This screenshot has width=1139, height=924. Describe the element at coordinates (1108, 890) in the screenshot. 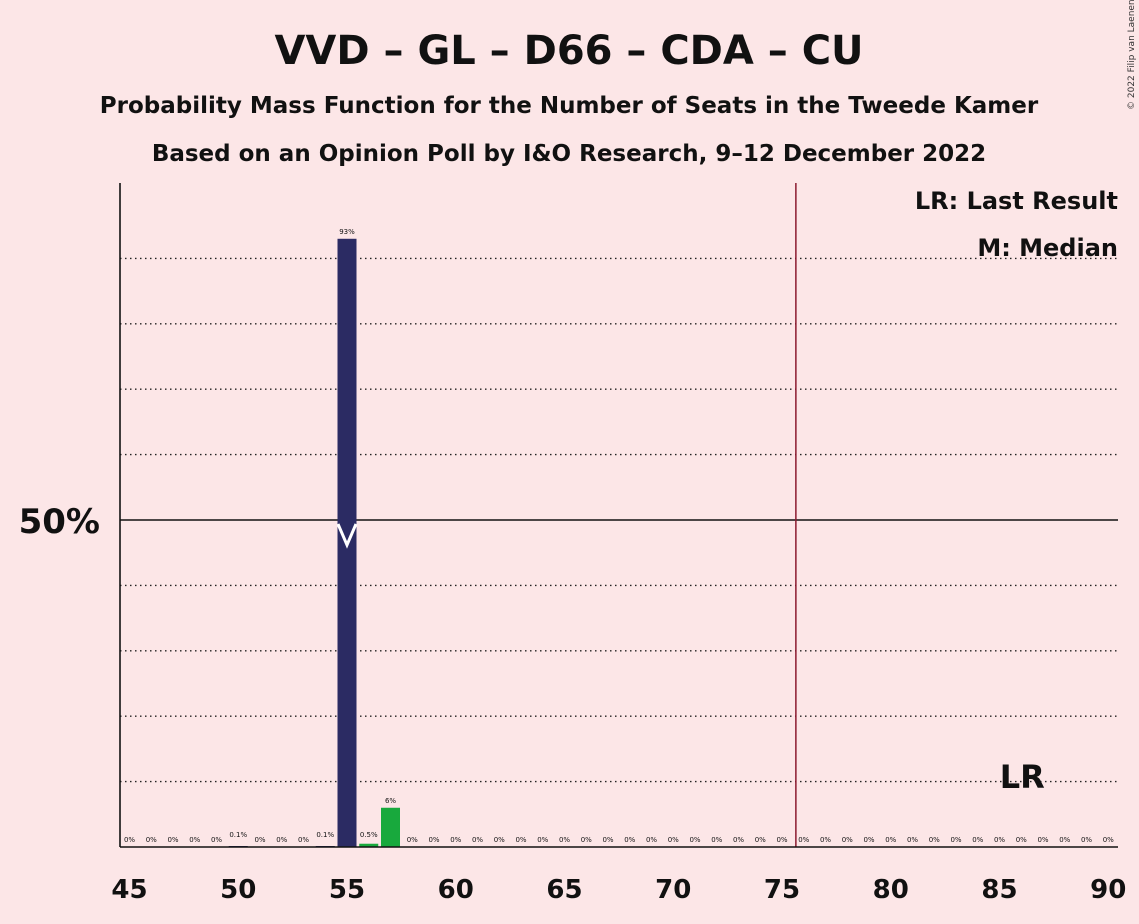

I see `x-tick-label: 90` at that location.